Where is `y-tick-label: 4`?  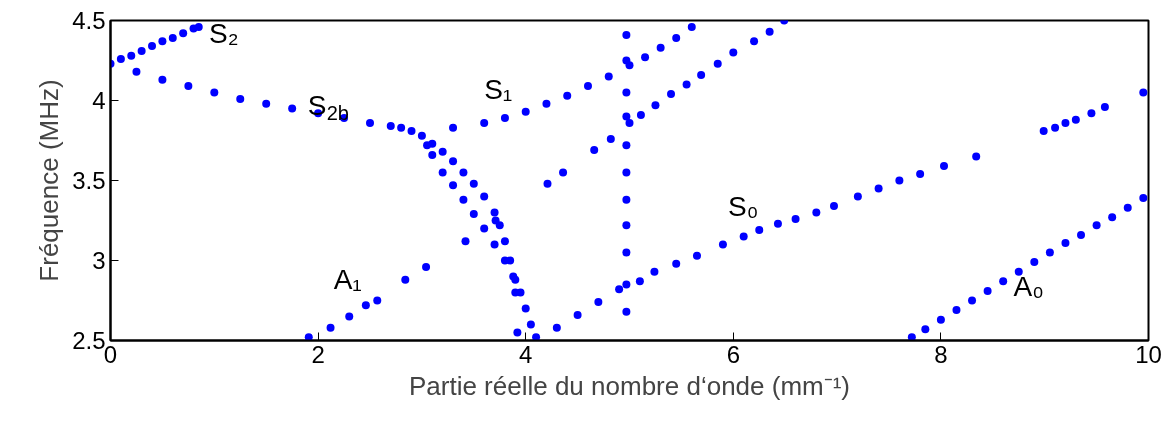 y-tick-label: 4 is located at coordinates (99, 100).